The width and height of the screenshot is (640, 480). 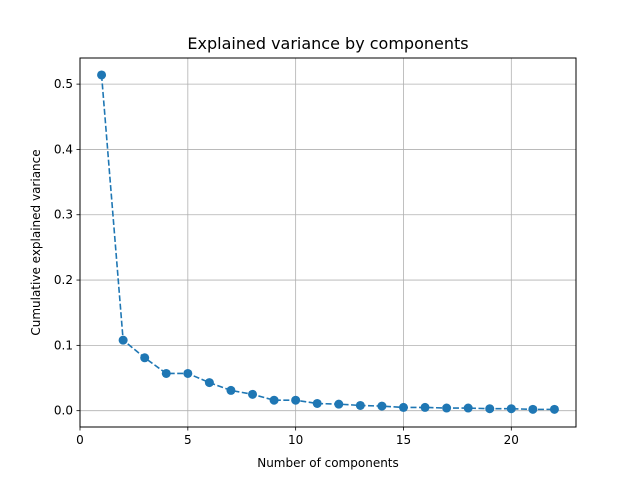 I want to click on y-tick-label: 0.5, so click(x=63, y=84).